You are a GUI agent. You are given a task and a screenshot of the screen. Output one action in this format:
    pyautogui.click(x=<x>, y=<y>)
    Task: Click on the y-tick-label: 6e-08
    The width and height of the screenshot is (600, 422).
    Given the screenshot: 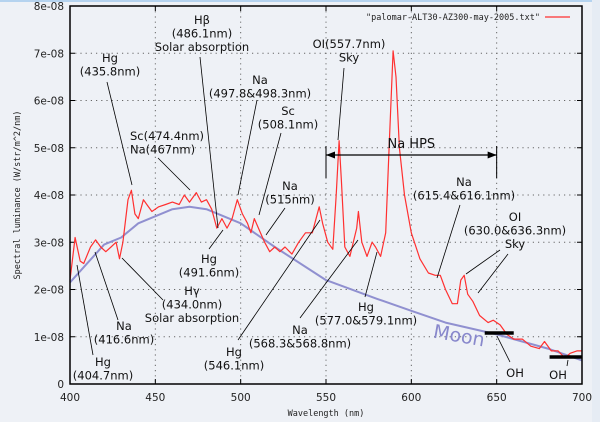 What is the action you would take?
    pyautogui.click(x=49, y=102)
    